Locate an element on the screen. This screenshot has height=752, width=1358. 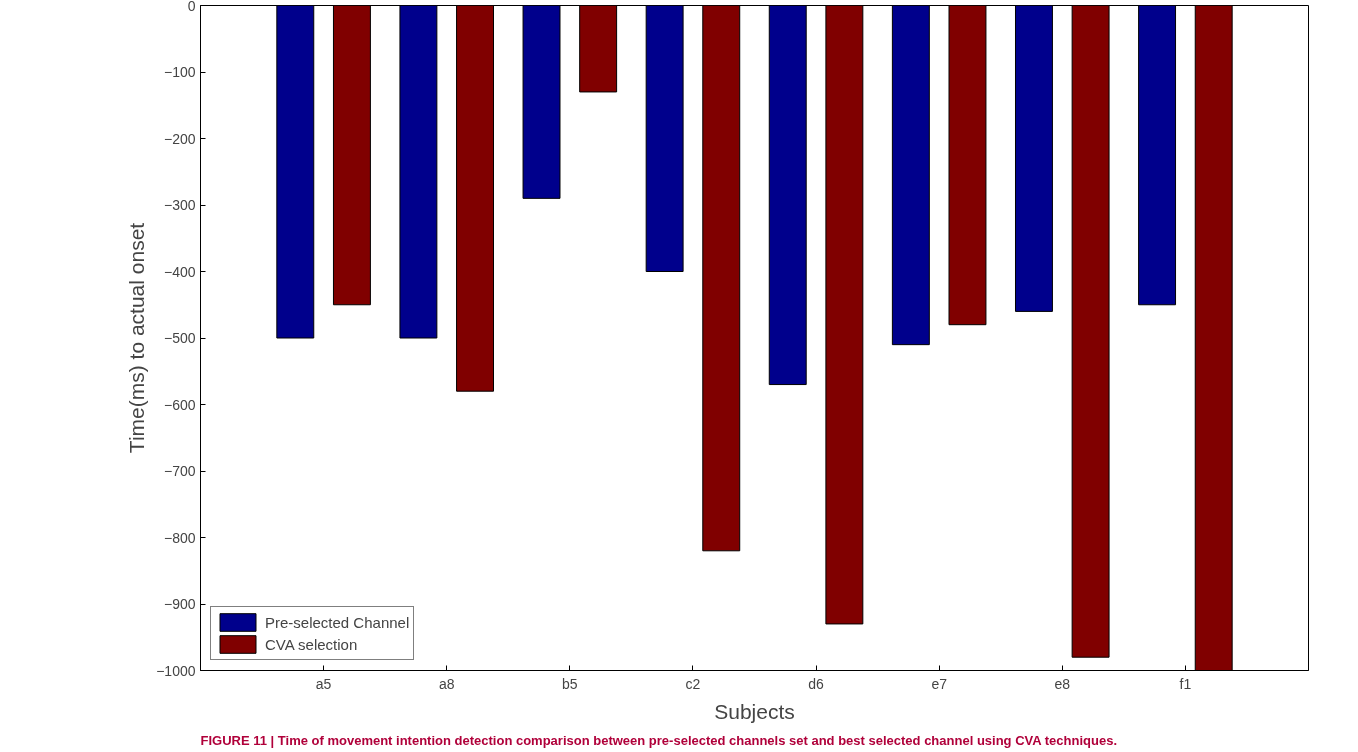
y-tick-label: −1000 is located at coordinates (176, 670).